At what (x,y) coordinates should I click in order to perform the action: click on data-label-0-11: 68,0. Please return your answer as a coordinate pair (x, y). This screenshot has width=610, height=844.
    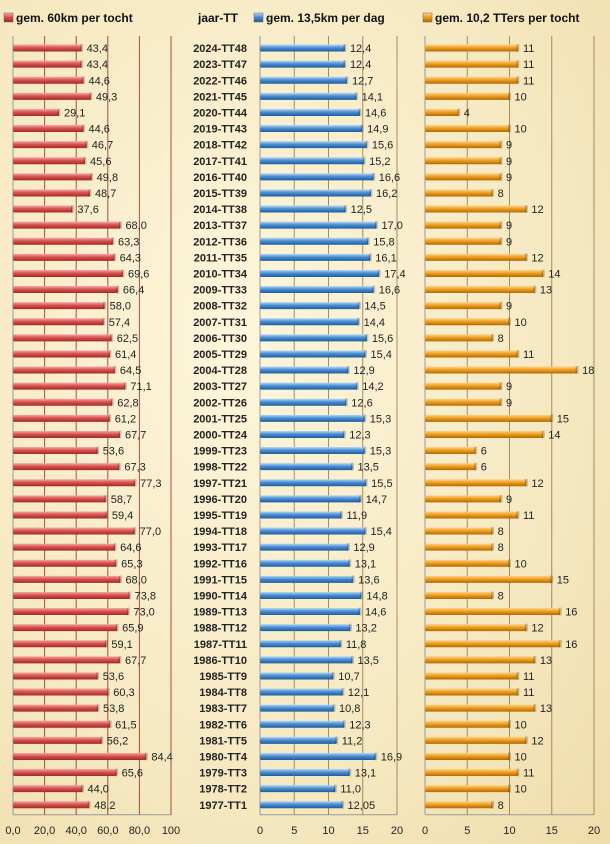
    Looking at the image, I should click on (135, 226).